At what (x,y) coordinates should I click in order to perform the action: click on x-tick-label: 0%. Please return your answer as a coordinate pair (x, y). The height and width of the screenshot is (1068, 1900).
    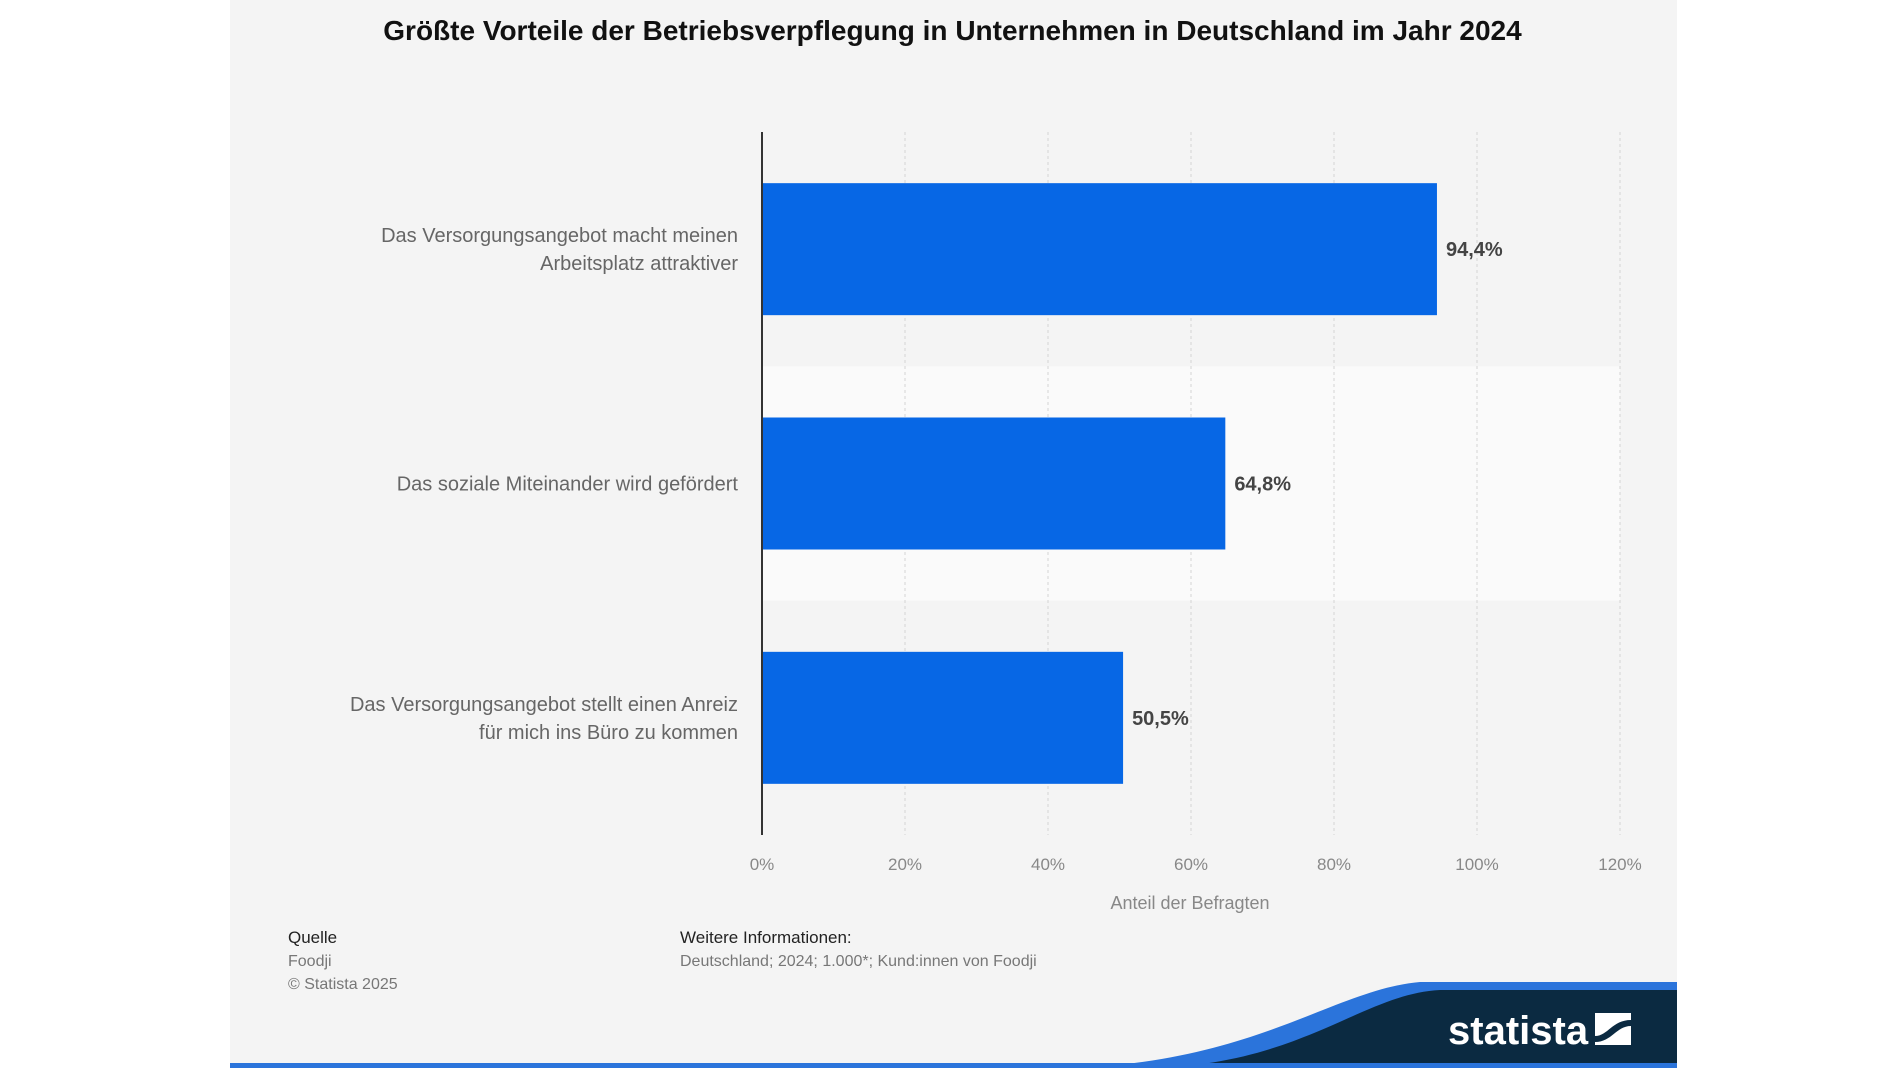
    Looking at the image, I should click on (762, 864).